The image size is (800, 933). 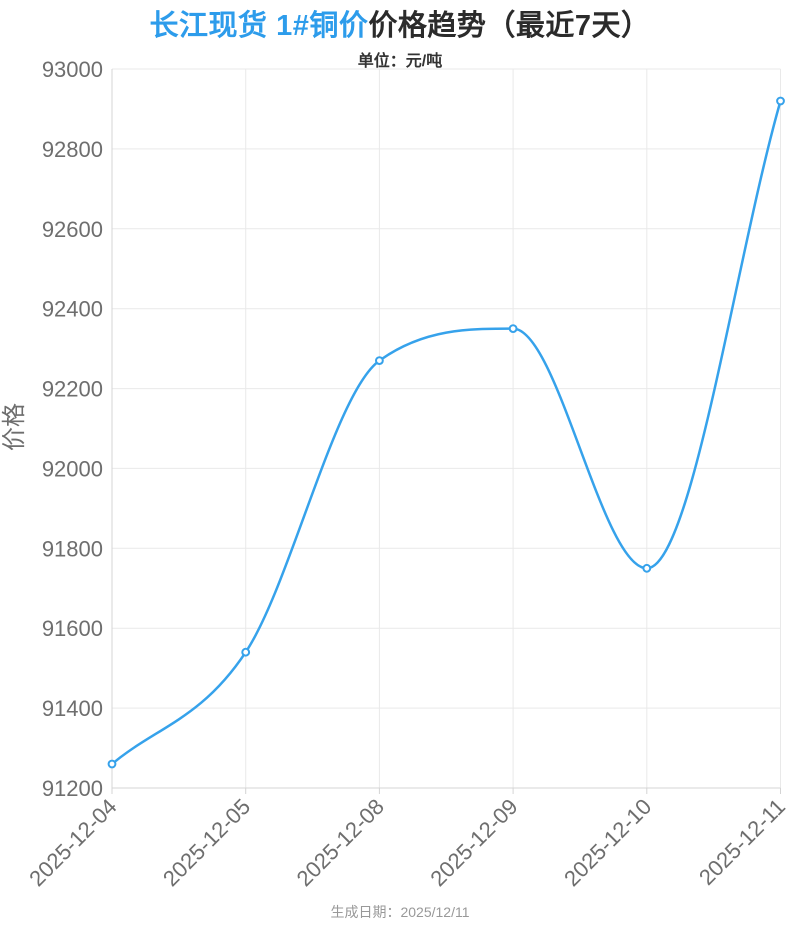 I want to click on y-tick-label: 93000, so click(x=72, y=69).